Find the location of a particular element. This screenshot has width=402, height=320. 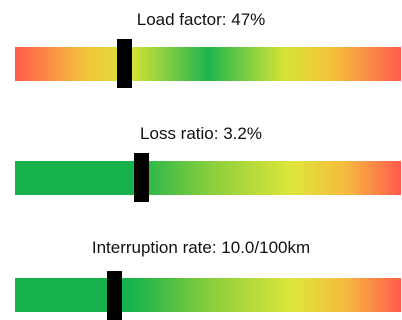

load-factor-bar is located at coordinates (208, 64).